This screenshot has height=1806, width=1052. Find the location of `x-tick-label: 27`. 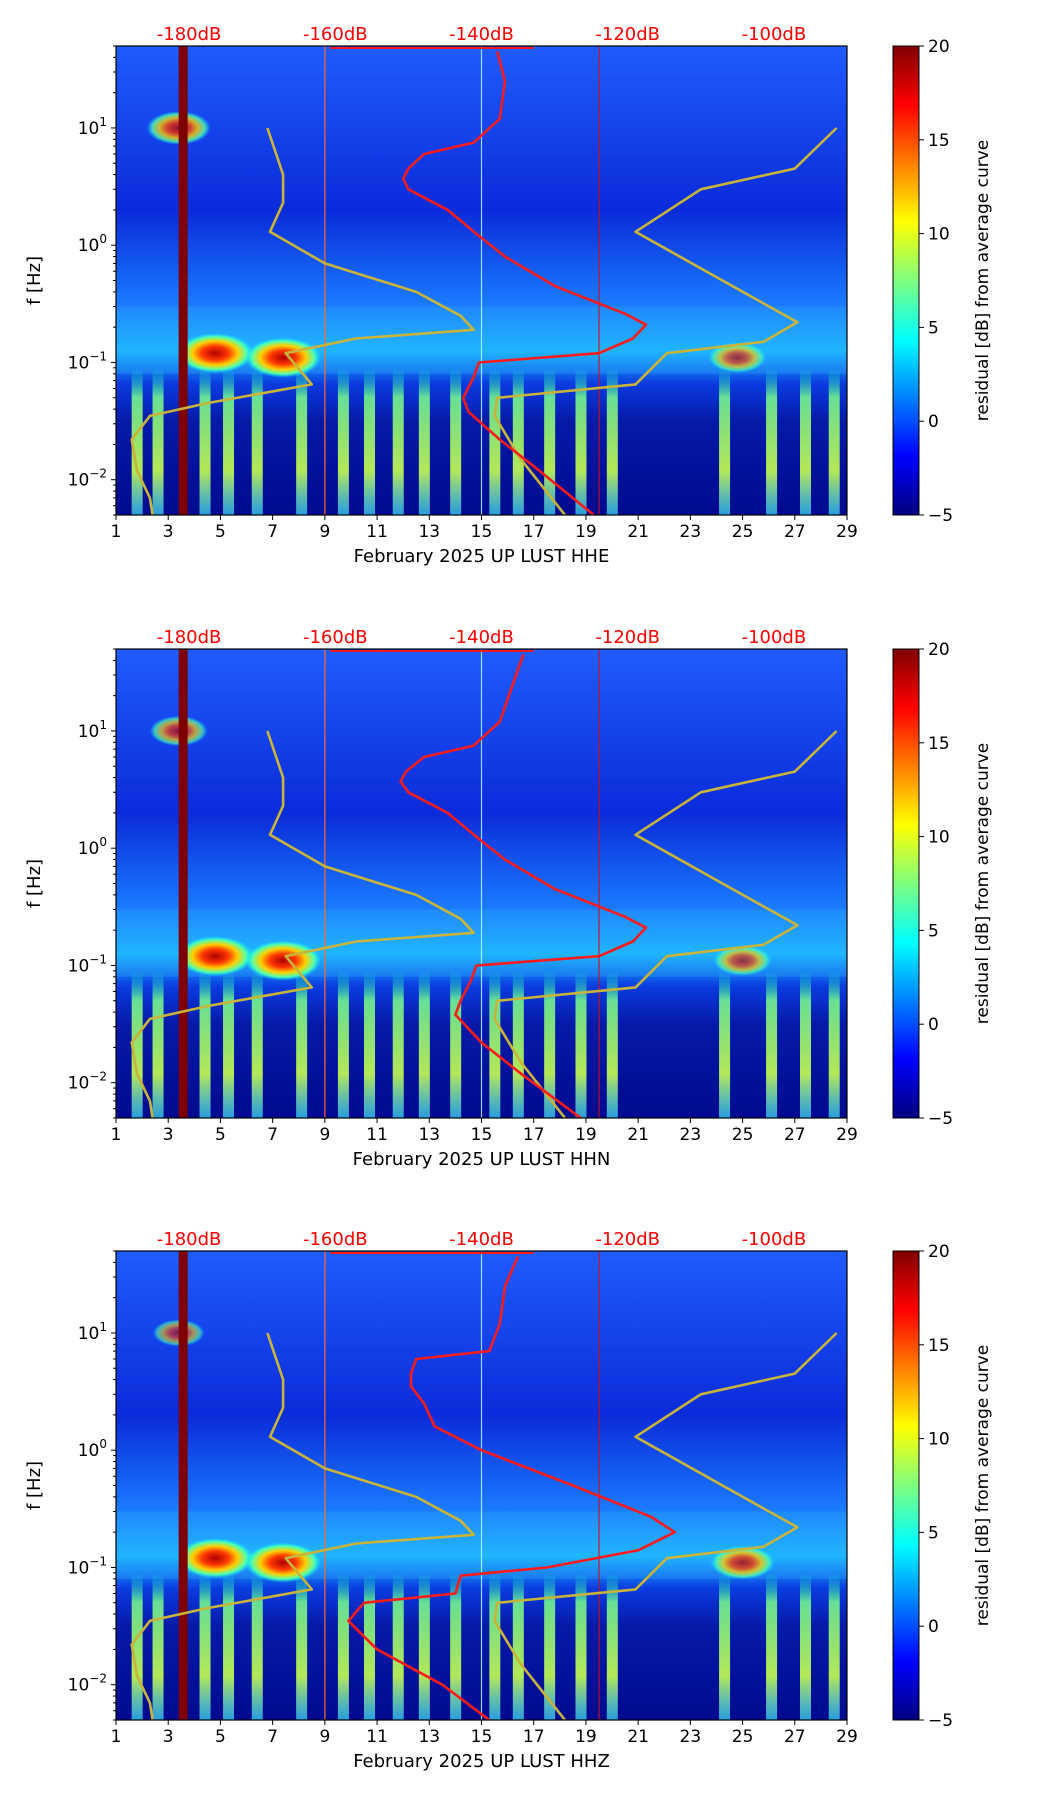

x-tick-label: 27 is located at coordinates (795, 1135).